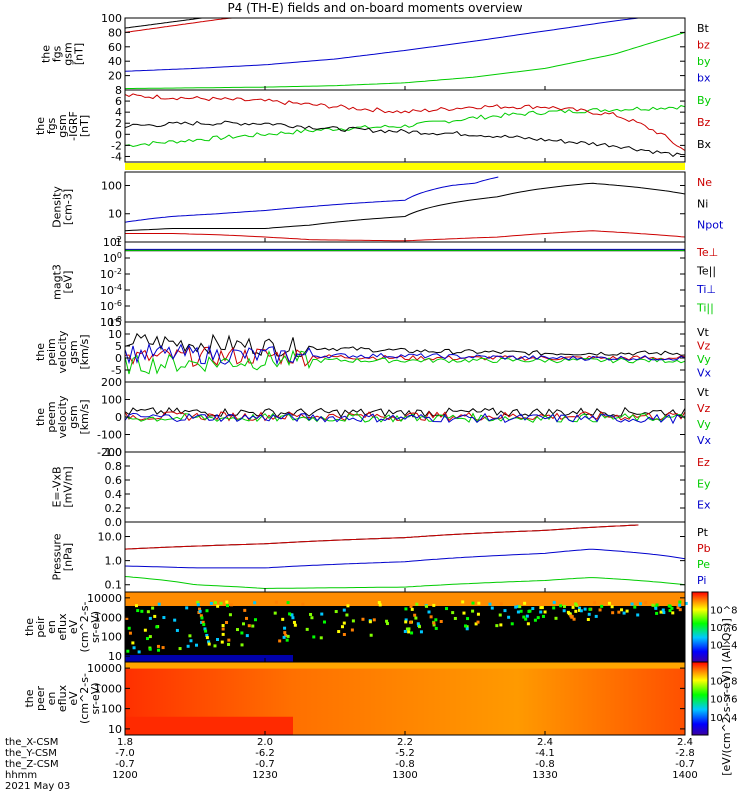  I want to click on legend-pressure-2: Pe, so click(703, 564).